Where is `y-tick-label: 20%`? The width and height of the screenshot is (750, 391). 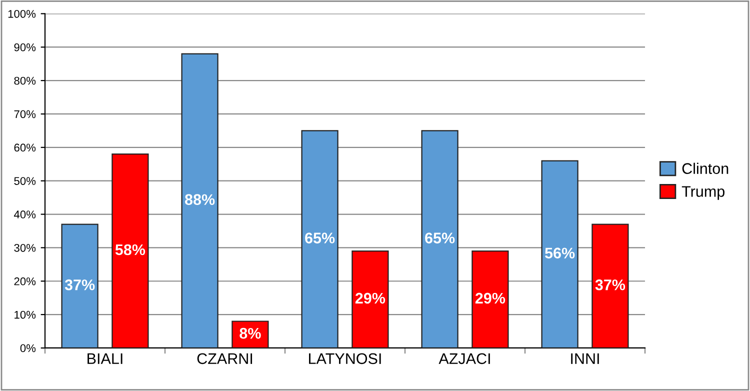 y-tick-label: 20% is located at coordinates (25, 281).